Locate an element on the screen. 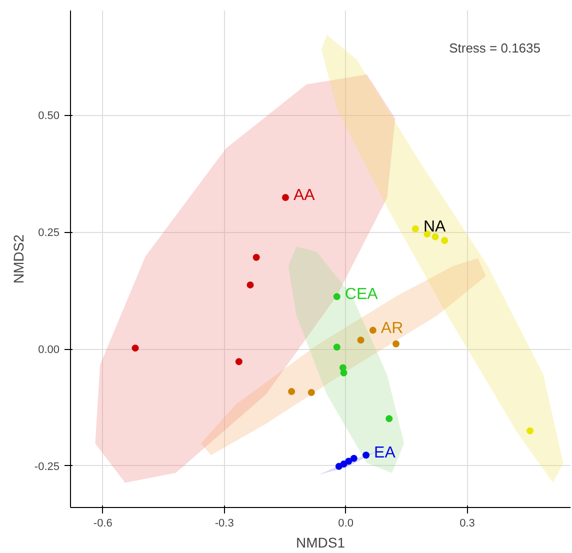 This screenshot has width=572, height=553. series-label: EA is located at coordinates (385, 453).